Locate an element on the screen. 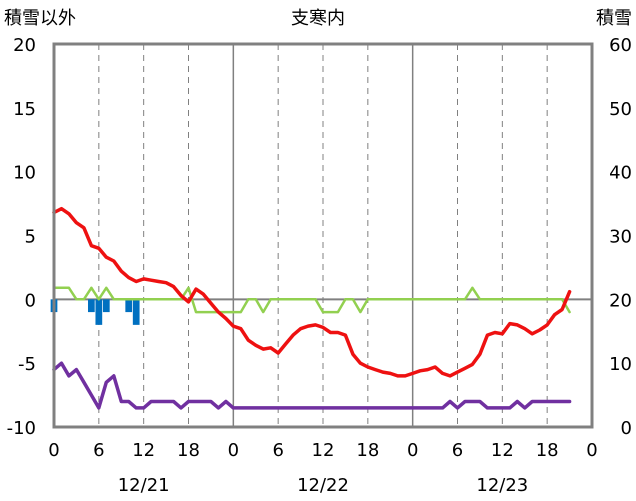 This screenshot has height=501, width=636. precipitation-bars is located at coordinates (95, 312).